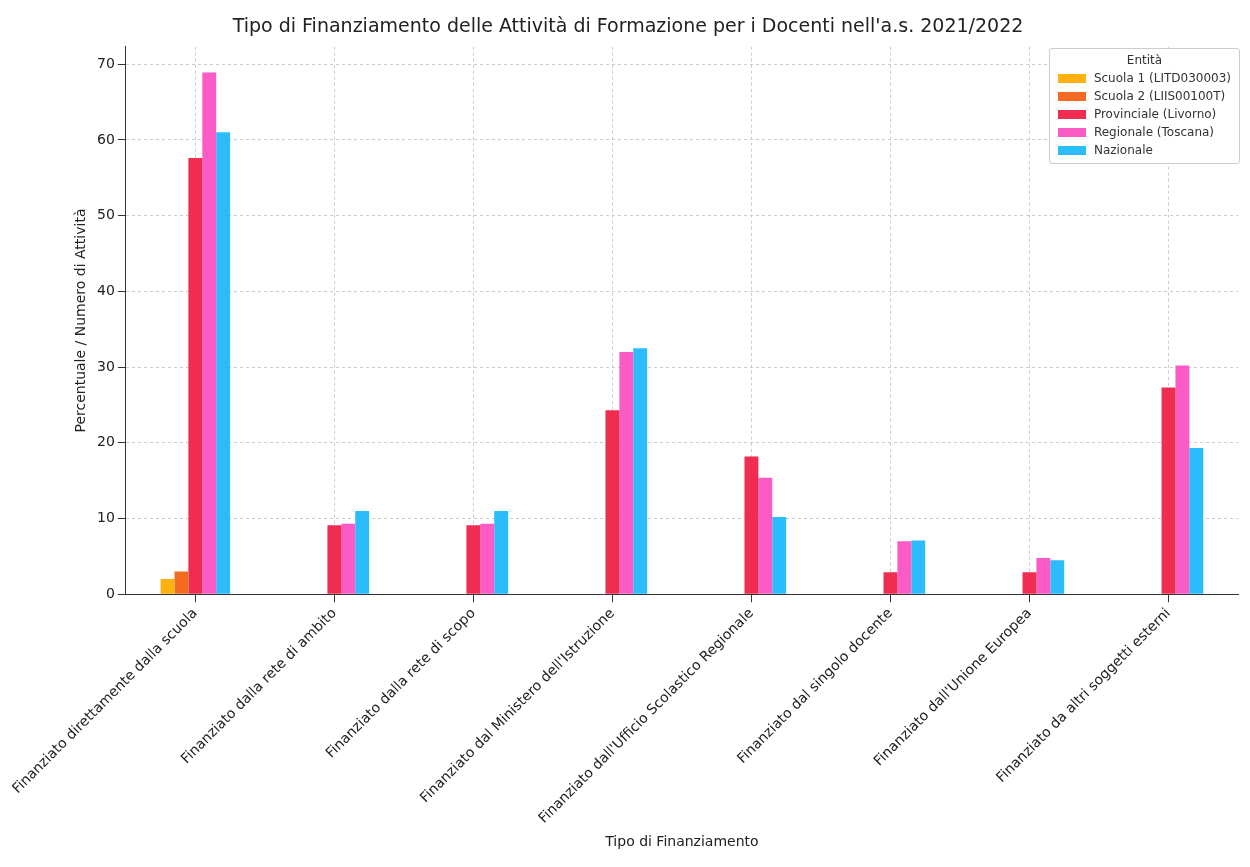 This screenshot has height=867, width=1250. I want to click on y-tick-label: 50, so click(106, 214).